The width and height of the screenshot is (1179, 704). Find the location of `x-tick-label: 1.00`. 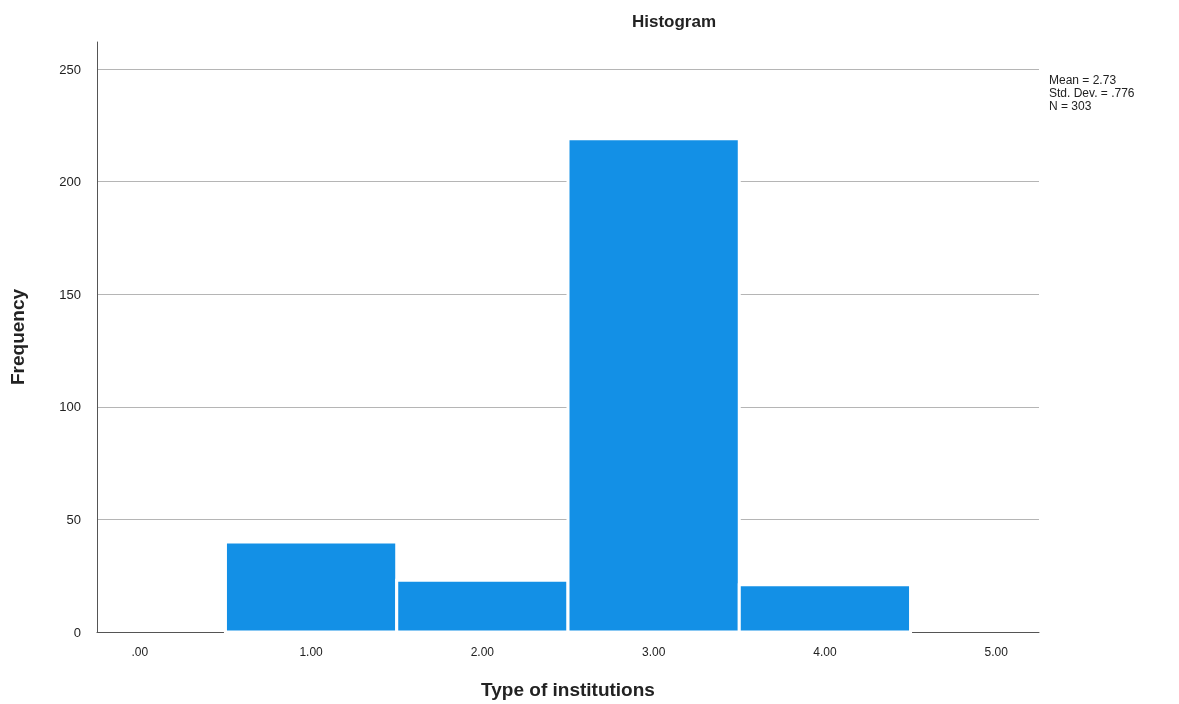

x-tick-label: 1.00 is located at coordinates (311, 652).